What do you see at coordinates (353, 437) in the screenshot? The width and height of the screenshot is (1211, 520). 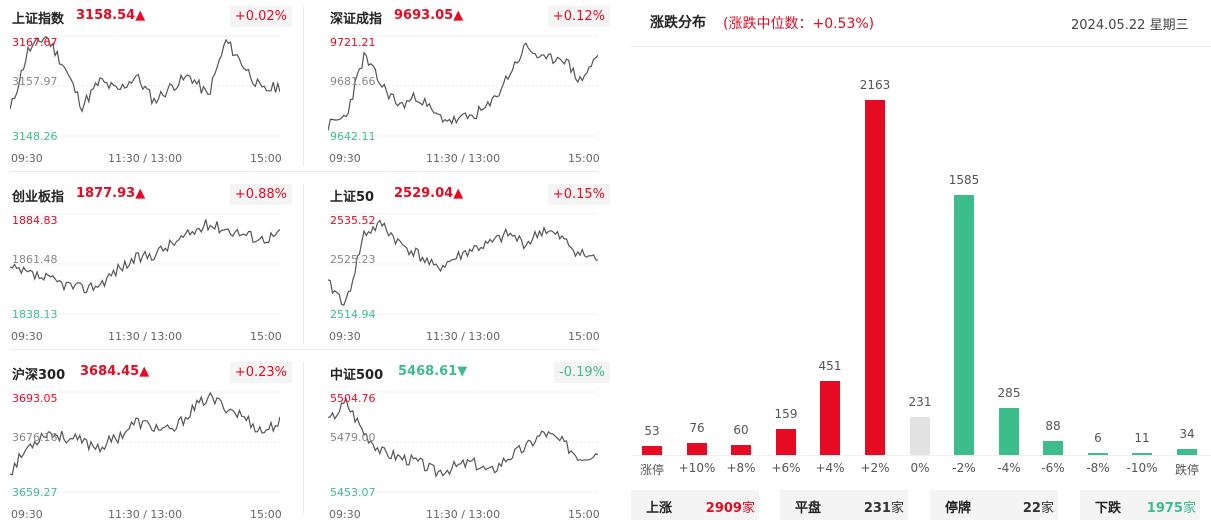 I see `mid-label: 5479.00` at bounding box center [353, 437].